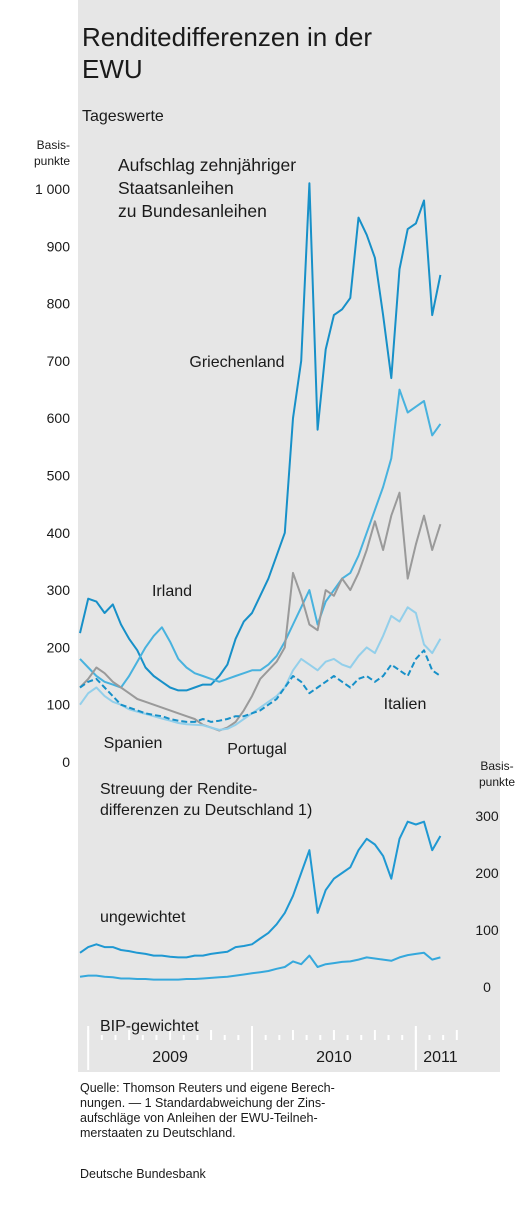 This screenshot has width=525, height=1208. I want to click on publisher: Deutsche Bundesbank, so click(143, 1174).